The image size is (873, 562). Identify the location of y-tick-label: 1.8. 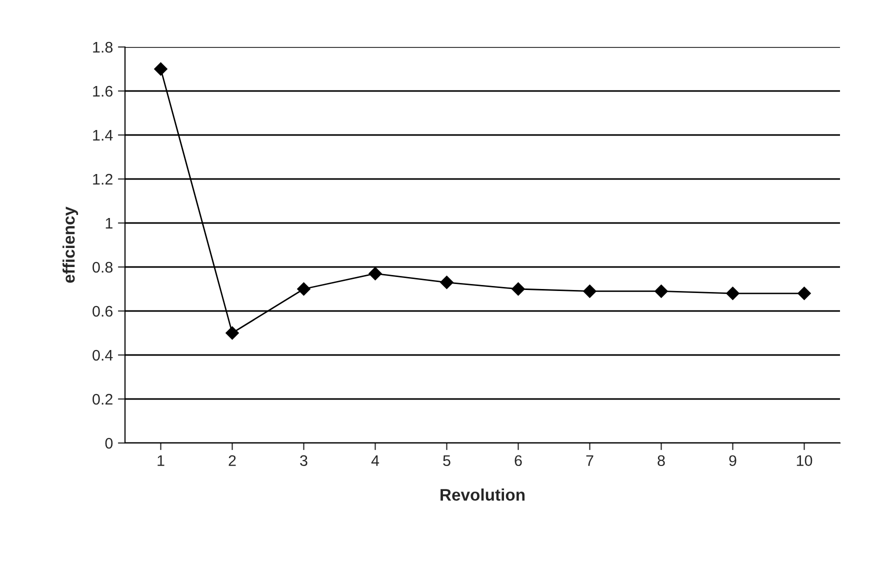
(103, 47).